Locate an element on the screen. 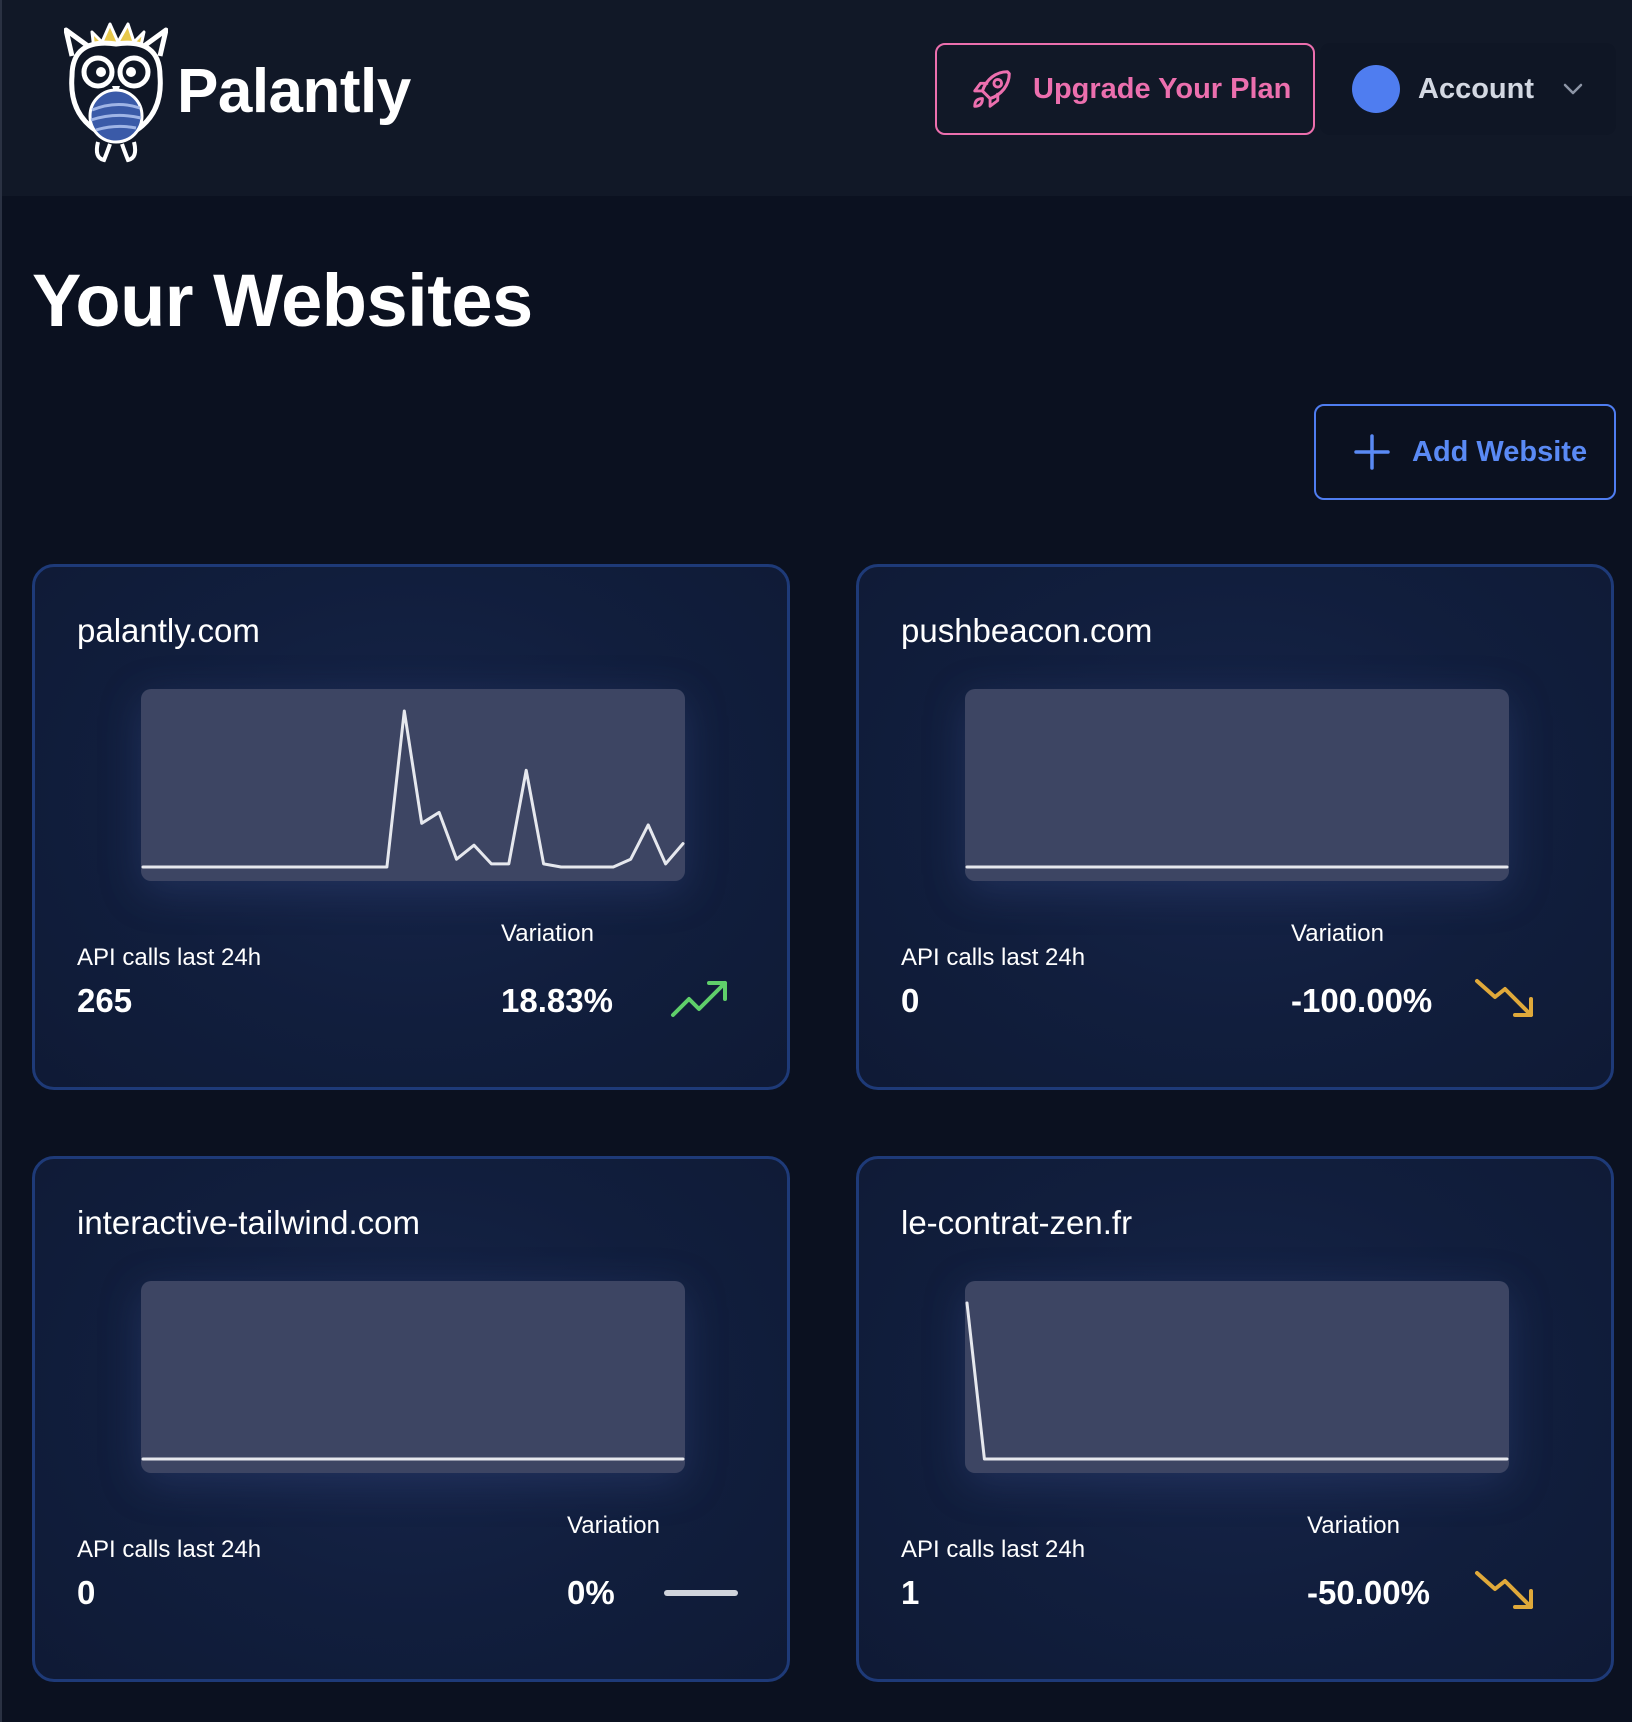 This screenshot has height=1722, width=1632. chevron-down-icon is located at coordinates (1573, 89).